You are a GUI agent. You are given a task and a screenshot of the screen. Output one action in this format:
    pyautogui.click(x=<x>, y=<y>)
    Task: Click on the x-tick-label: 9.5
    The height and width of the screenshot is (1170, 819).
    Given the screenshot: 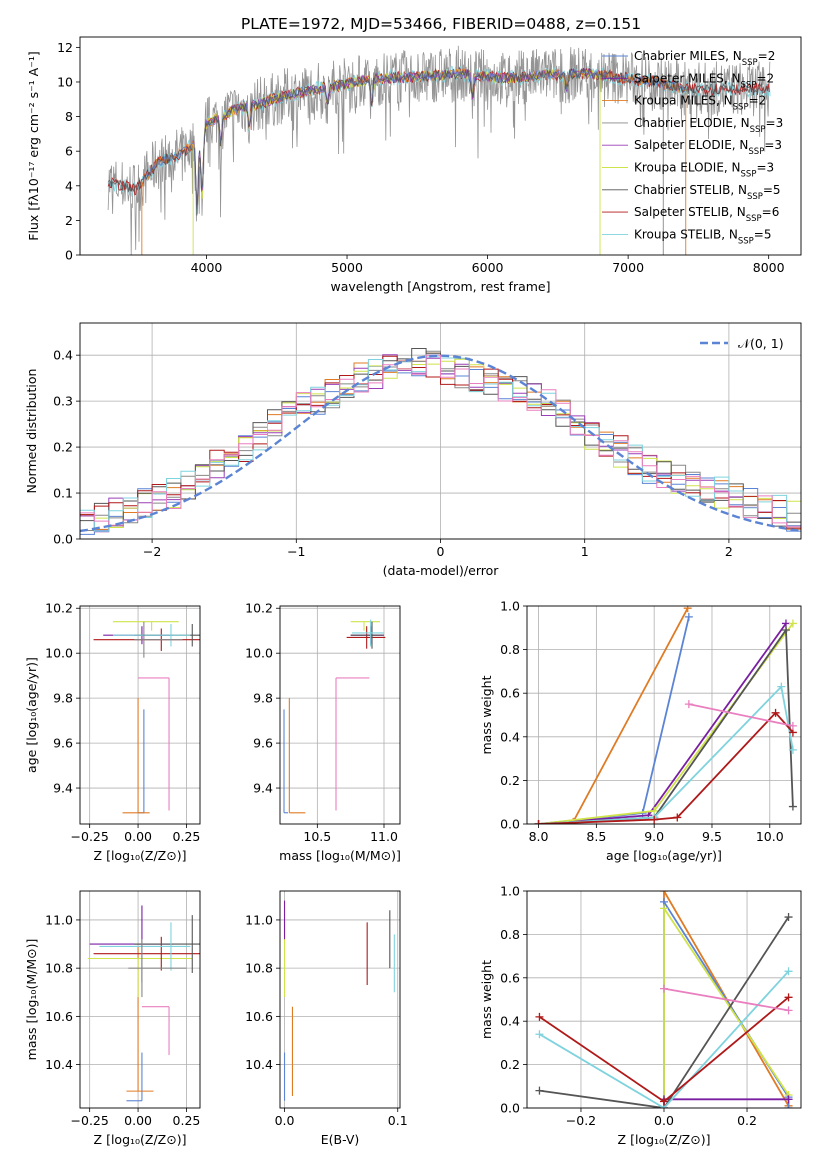 What is the action you would take?
    pyautogui.click(x=712, y=836)
    